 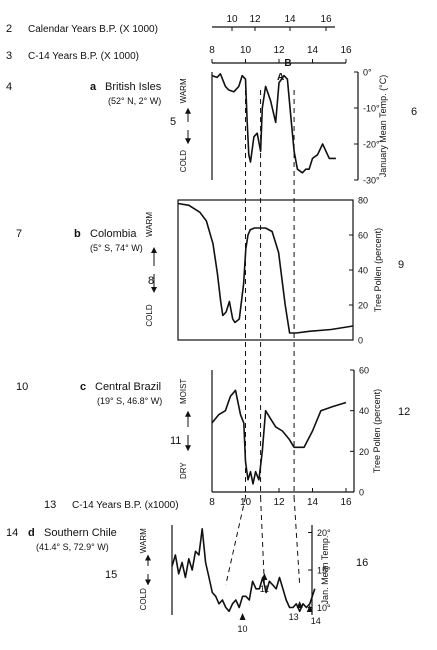 What do you see at coordinates (294, 617) in the screenshot?
I see `panel-d-marker-label: 13` at bounding box center [294, 617].